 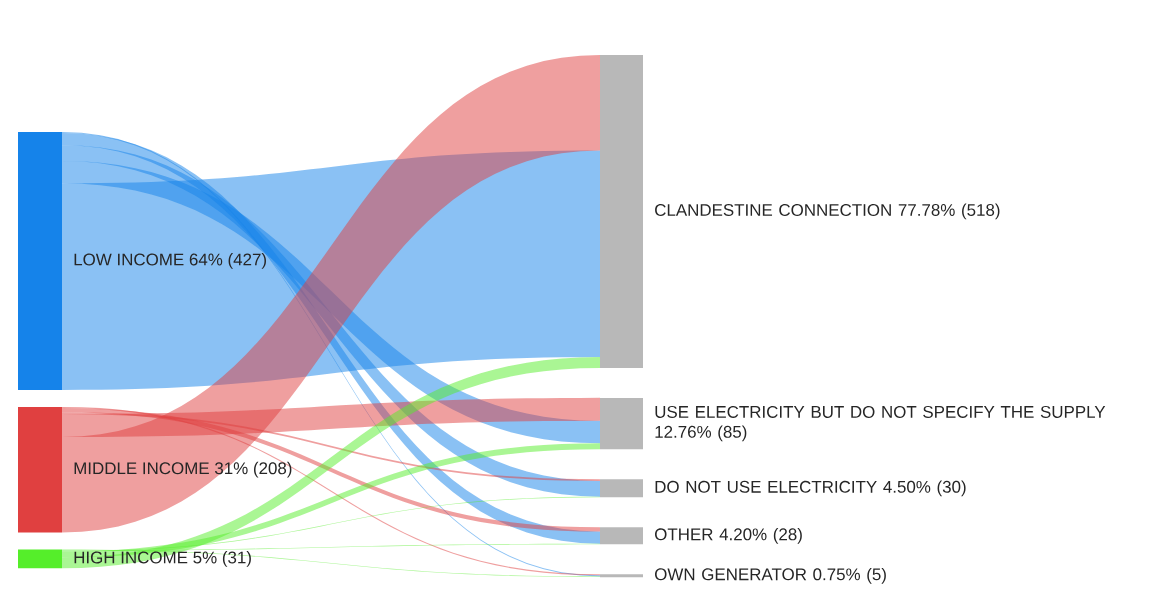 What do you see at coordinates (141, 468) in the screenshot?
I see `category-label: MIDDLE INCOME` at bounding box center [141, 468].